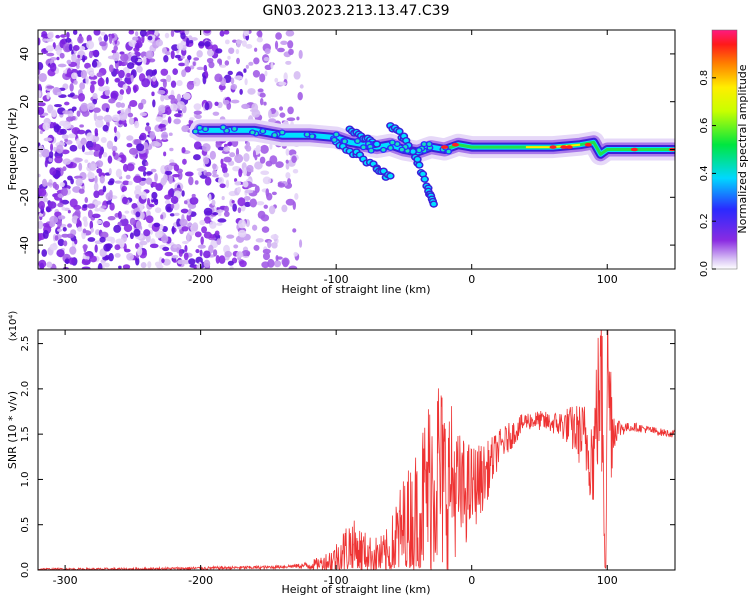 The width and height of the screenshot is (750, 604). What do you see at coordinates (704, 126) in the screenshot?
I see `colorbar-tick-label: 0.6` at bounding box center [704, 126].